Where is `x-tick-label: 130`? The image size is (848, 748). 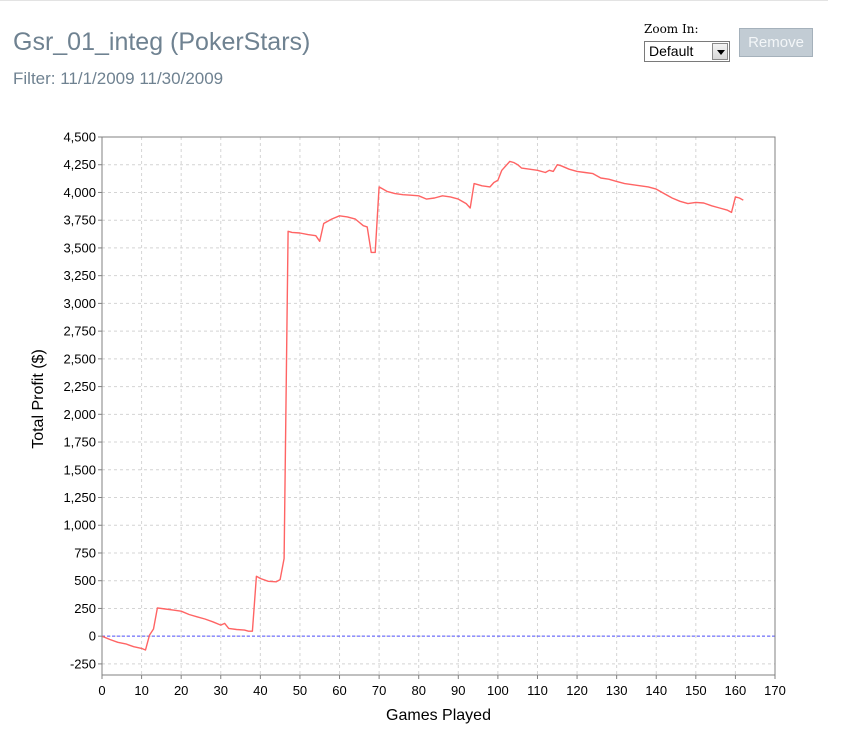 x-tick-label: 130 is located at coordinates (617, 690).